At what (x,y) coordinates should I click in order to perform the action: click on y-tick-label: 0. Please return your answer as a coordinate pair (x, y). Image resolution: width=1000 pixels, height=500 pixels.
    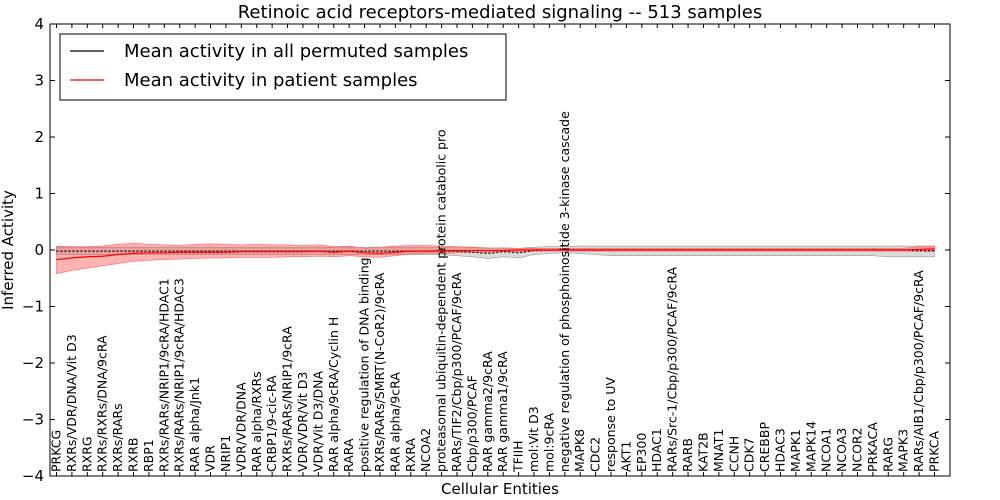
    Looking at the image, I should click on (39, 250).